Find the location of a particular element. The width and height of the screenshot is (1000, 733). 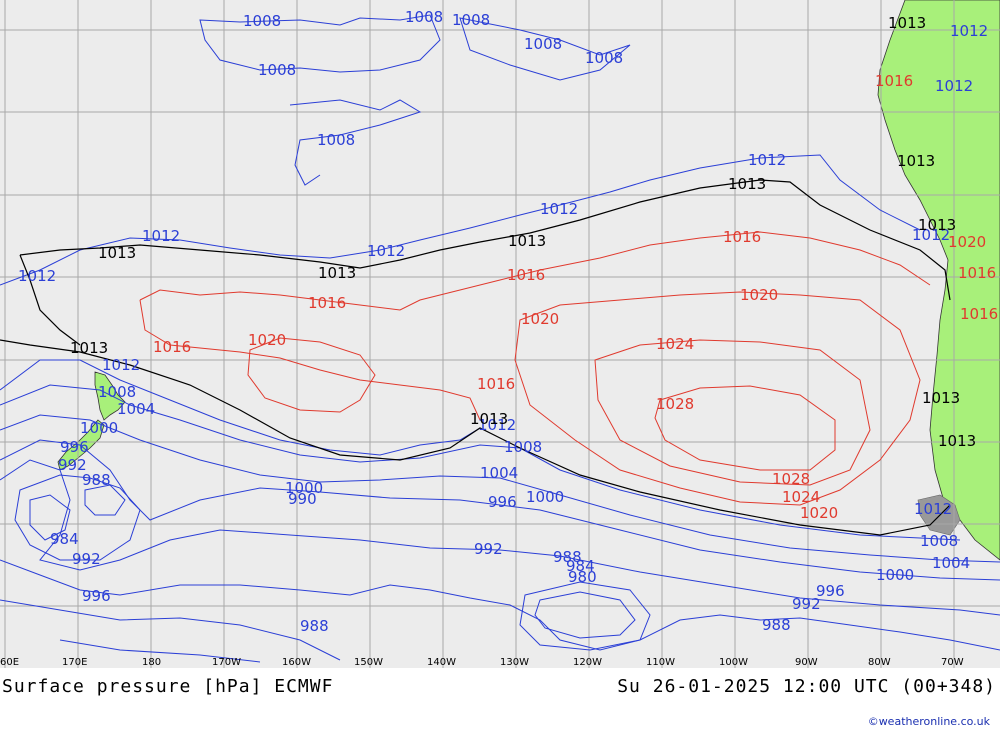

isobar-label: 990 is located at coordinates (302, 499).